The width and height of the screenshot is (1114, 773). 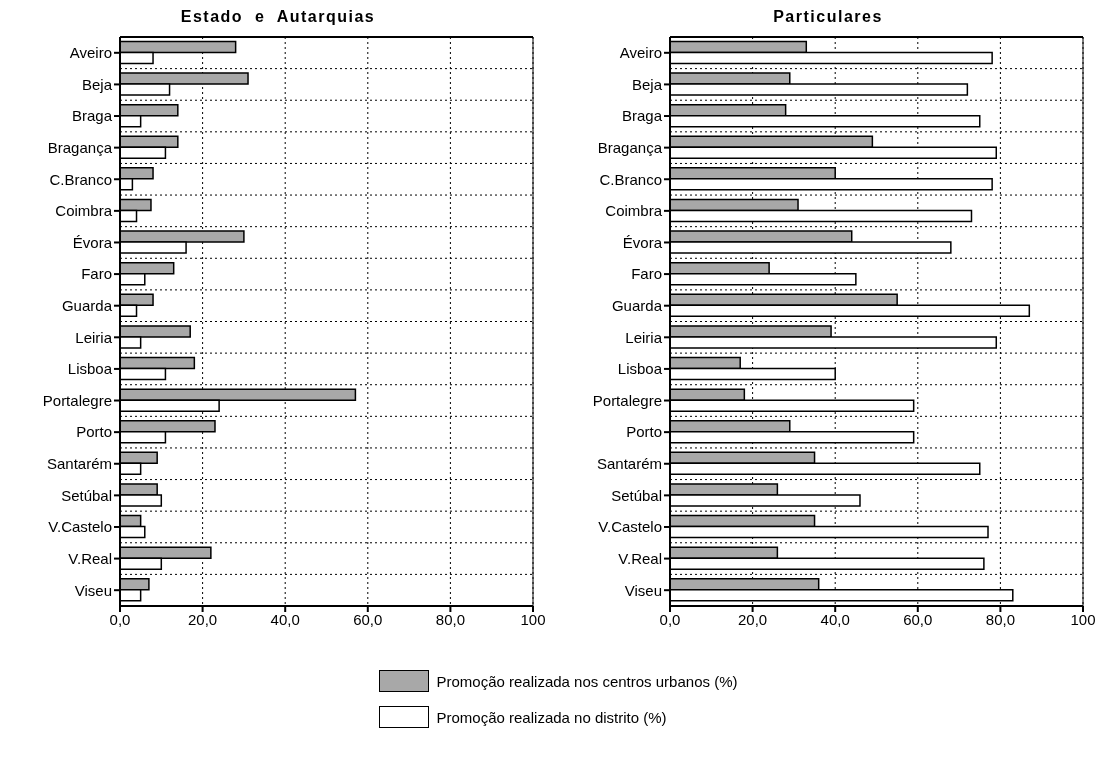 What do you see at coordinates (587, 681) in the screenshot?
I see `legend-label: Promoção realizada nos centros urbanos (%)` at bounding box center [587, 681].